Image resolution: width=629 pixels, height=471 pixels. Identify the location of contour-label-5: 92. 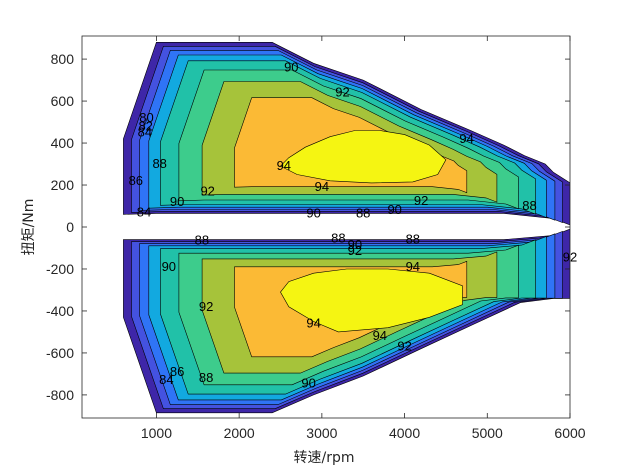
(207, 190).